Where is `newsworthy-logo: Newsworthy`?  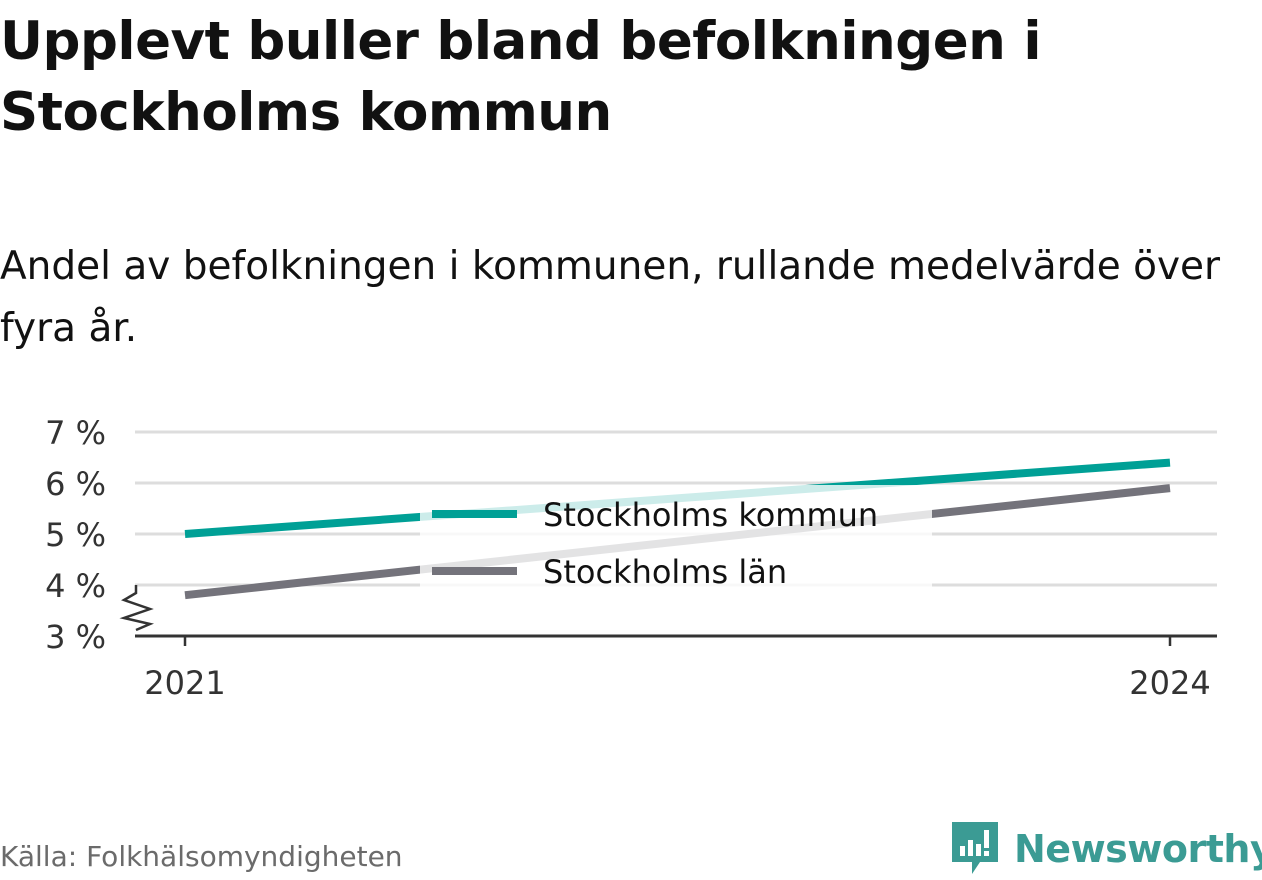 newsworthy-logo: Newsworthy is located at coordinates (1106, 849).